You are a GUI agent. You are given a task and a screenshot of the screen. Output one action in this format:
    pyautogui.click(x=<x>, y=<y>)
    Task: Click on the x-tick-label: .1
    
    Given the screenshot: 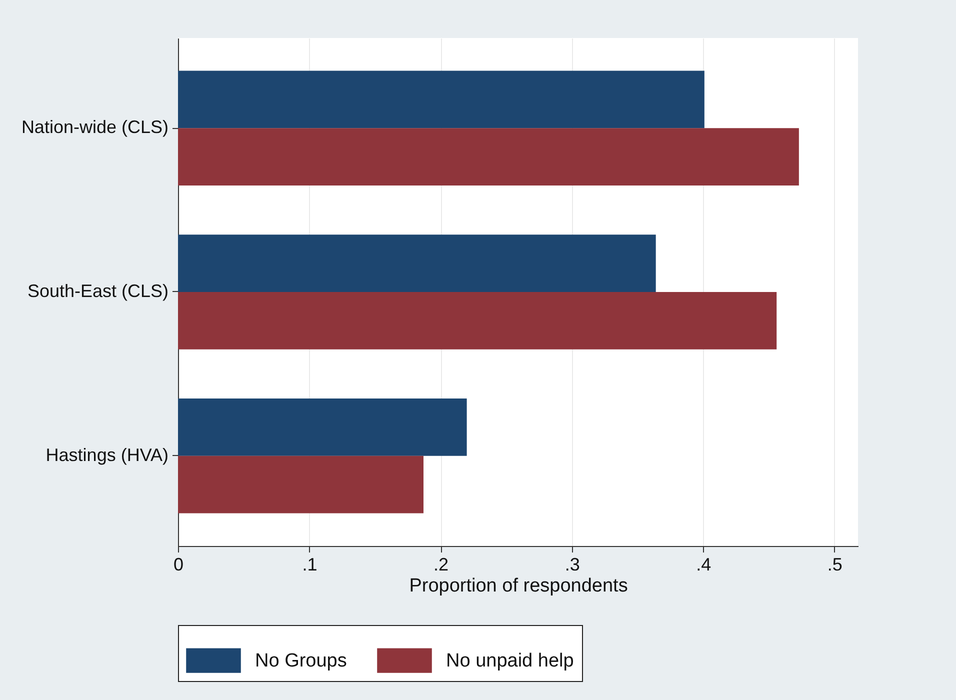 What is the action you would take?
    pyautogui.click(x=310, y=564)
    